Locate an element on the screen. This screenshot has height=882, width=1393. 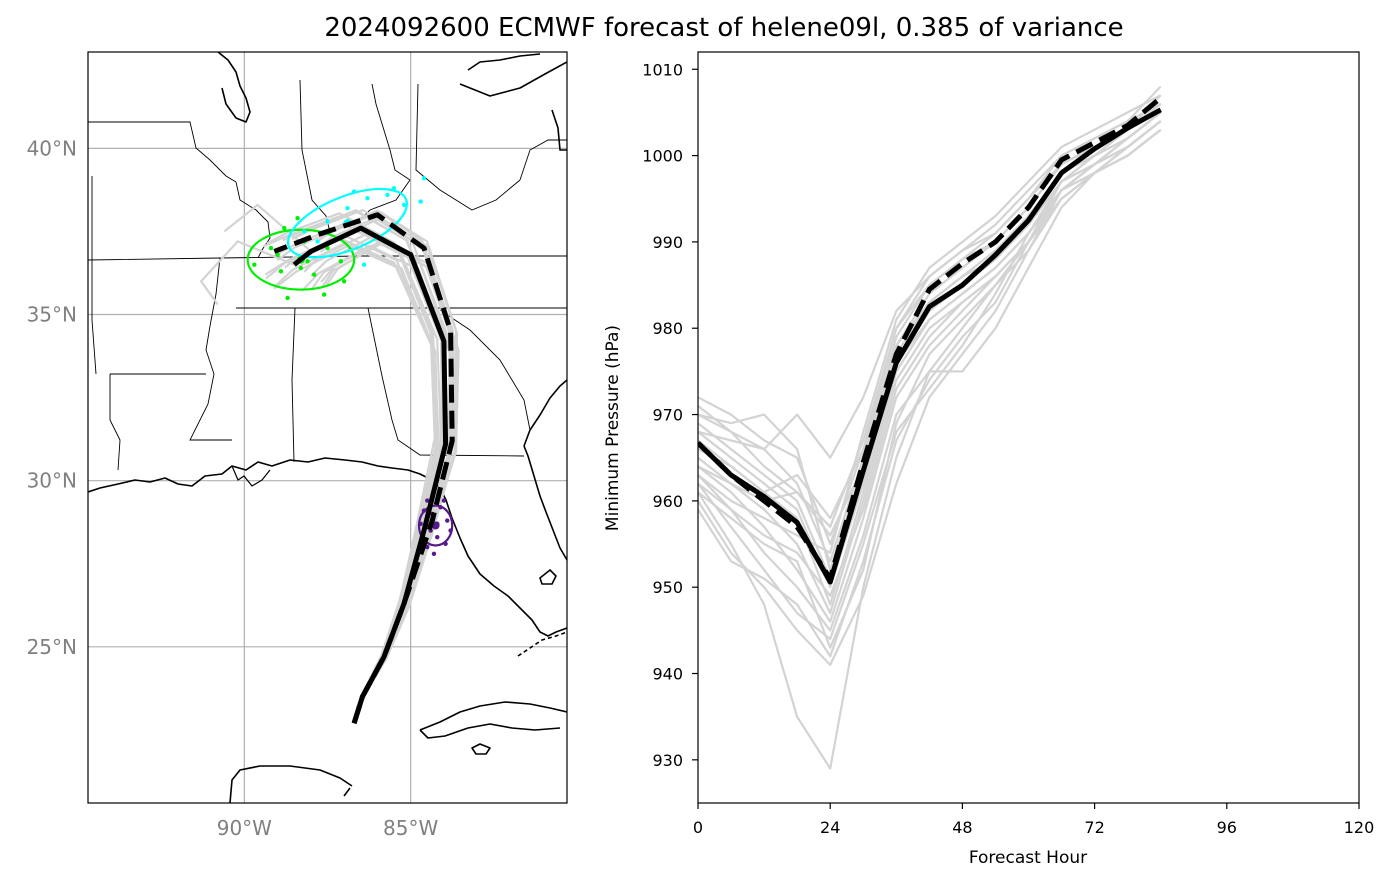
yucatan-coastline is located at coordinates (291, 784).